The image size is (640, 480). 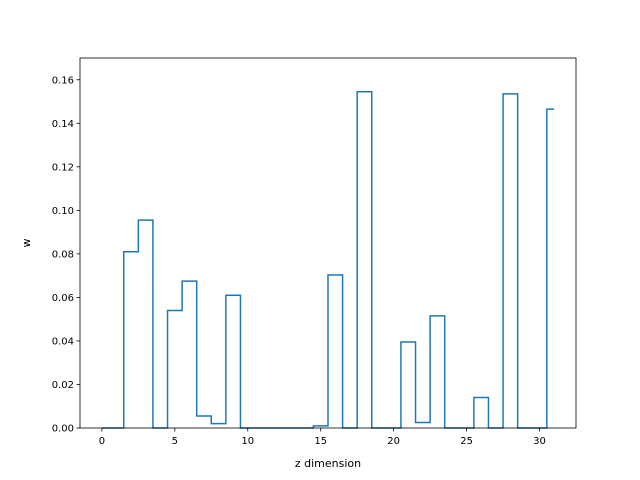 What do you see at coordinates (102, 441) in the screenshot?
I see `x-tick-label: 0` at bounding box center [102, 441].